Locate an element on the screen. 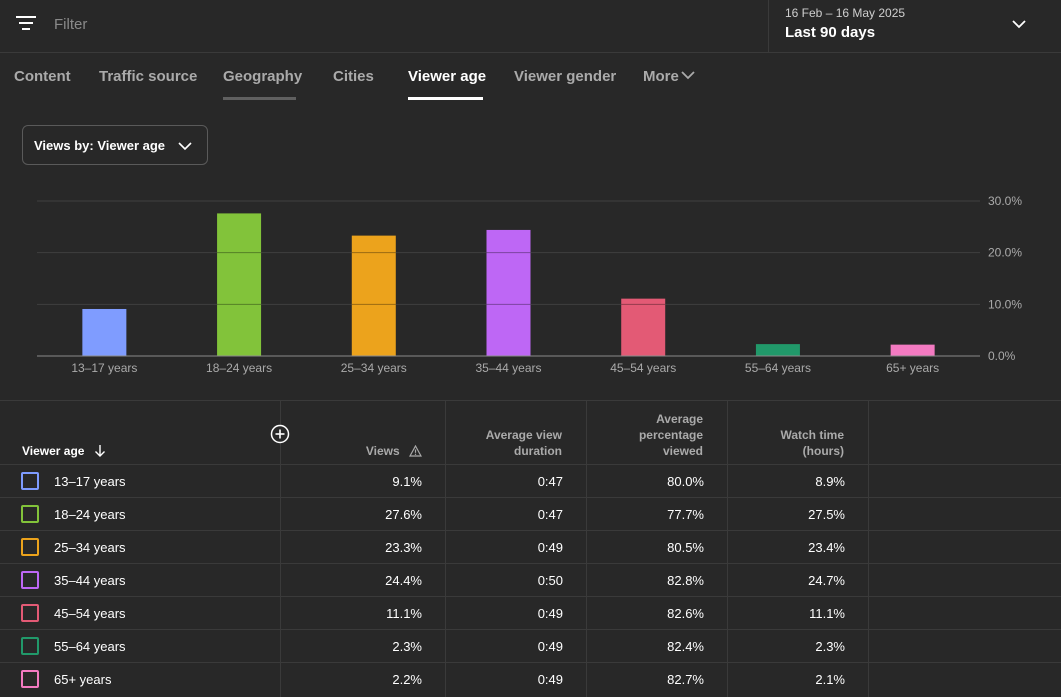  bar-13-17-years is located at coordinates (104, 332).